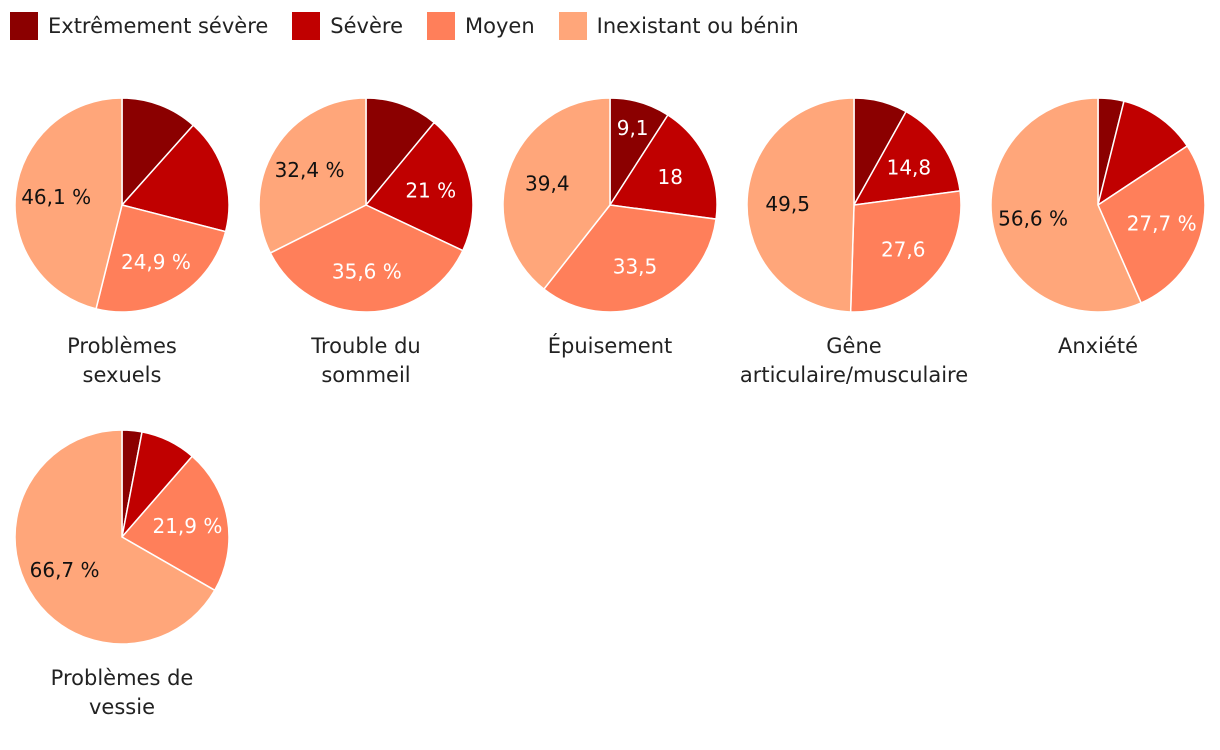  I want to click on legend-label: Moyen, so click(500, 26).